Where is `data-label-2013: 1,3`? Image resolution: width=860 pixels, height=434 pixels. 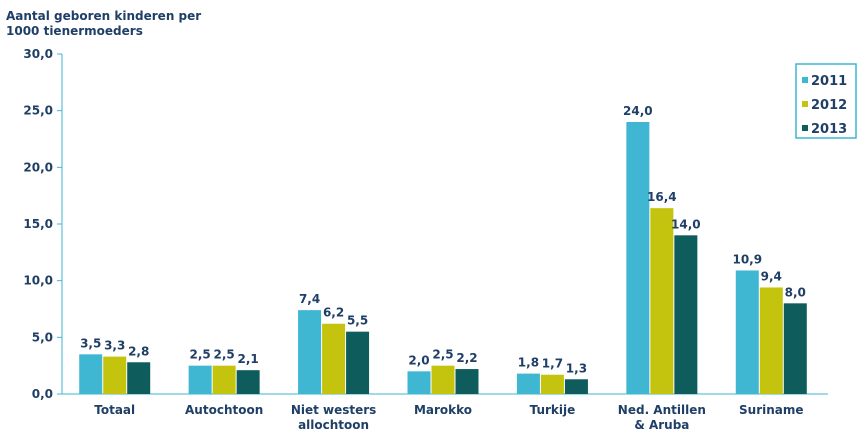
data-label-2013: 1,3 is located at coordinates (576, 368).